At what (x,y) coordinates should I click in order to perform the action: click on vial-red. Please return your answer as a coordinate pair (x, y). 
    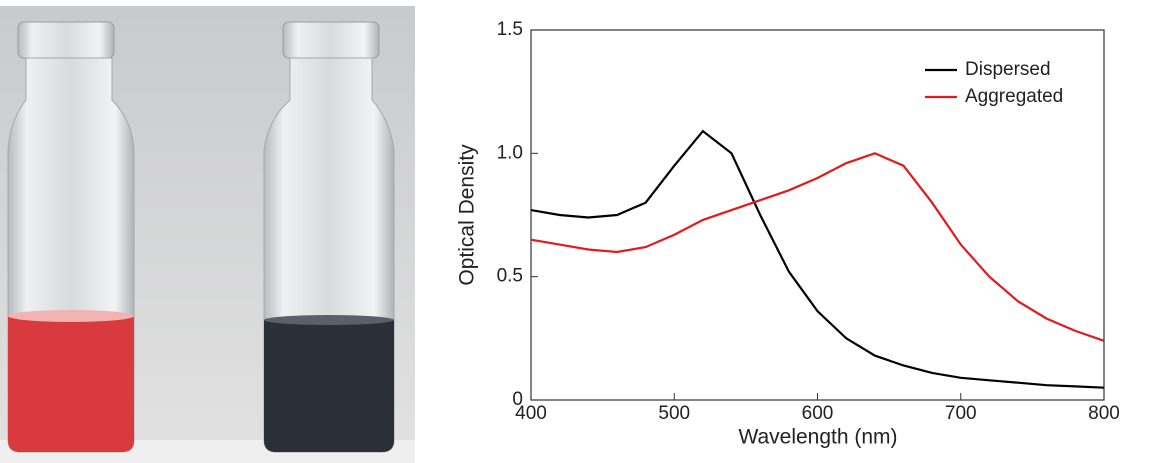
    Looking at the image, I should click on (71, 237).